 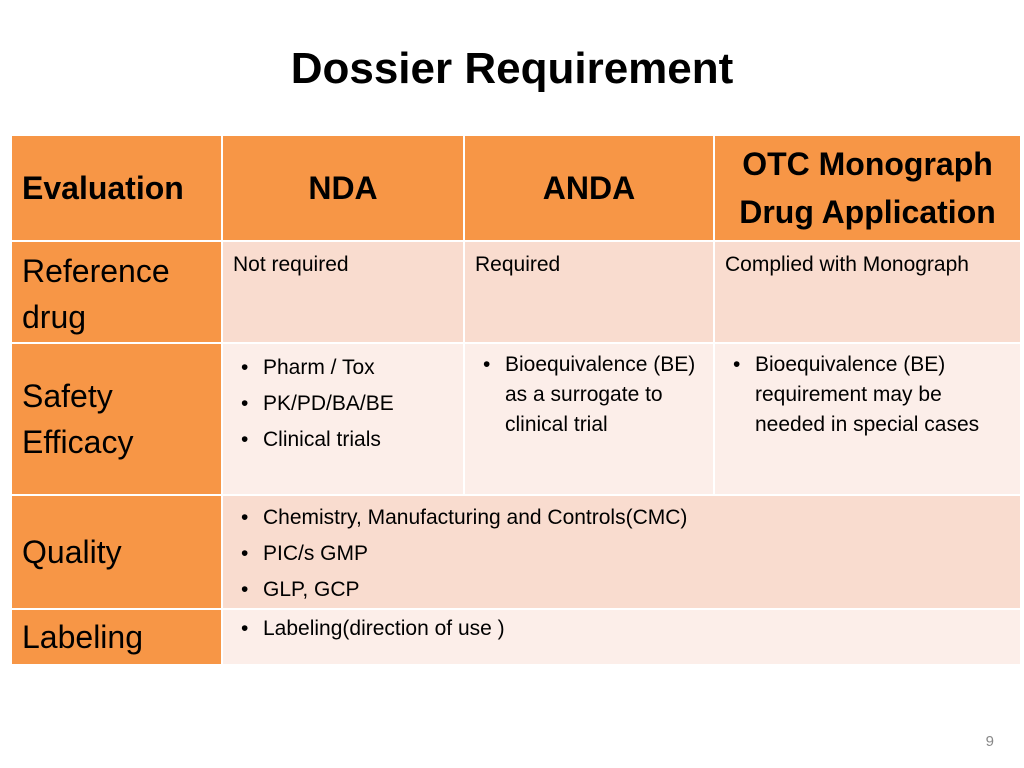 What do you see at coordinates (116, 292) in the screenshot?
I see `row-label-reference: Reference drug` at bounding box center [116, 292].